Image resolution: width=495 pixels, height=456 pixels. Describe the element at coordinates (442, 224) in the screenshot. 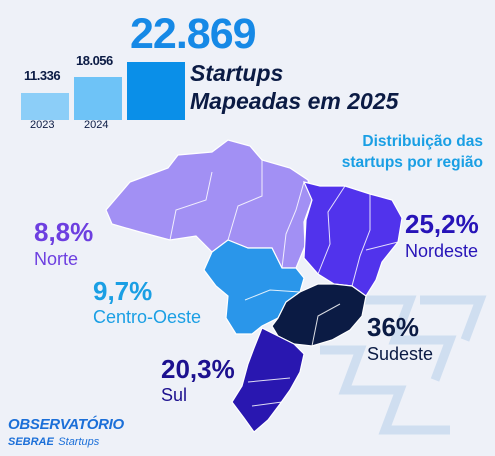

I see `nordeste-pct: 25,2%` at that location.